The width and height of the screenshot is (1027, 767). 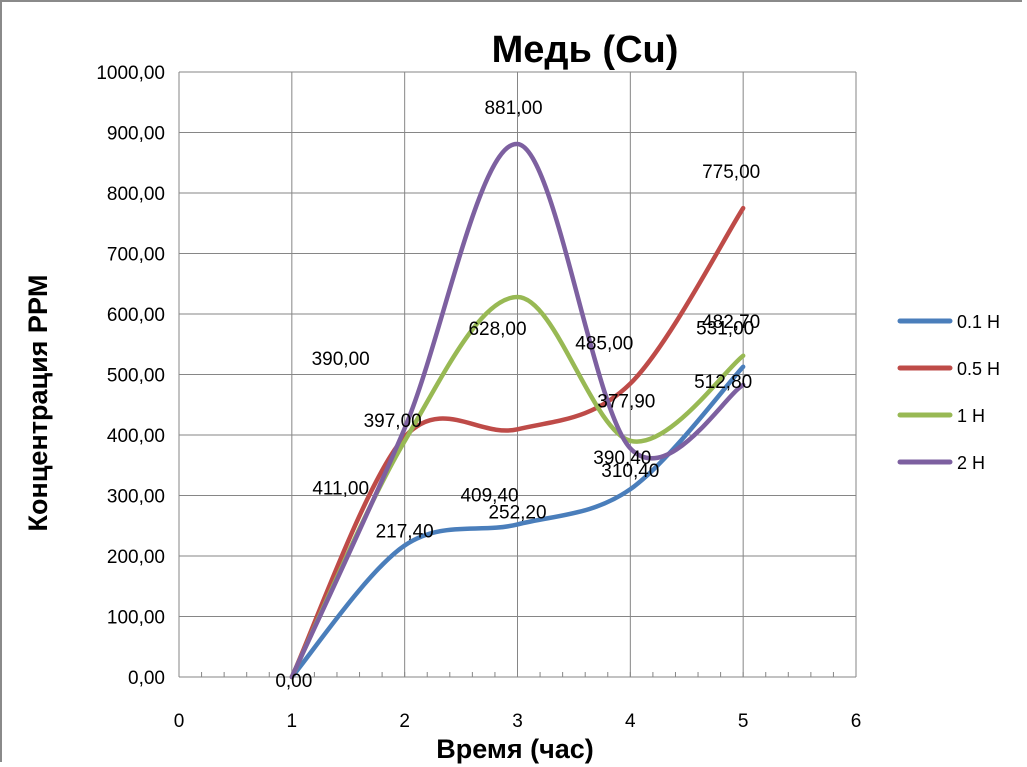 What do you see at coordinates (978, 369) in the screenshot?
I see `legend-label: 0.5 Н` at bounding box center [978, 369].